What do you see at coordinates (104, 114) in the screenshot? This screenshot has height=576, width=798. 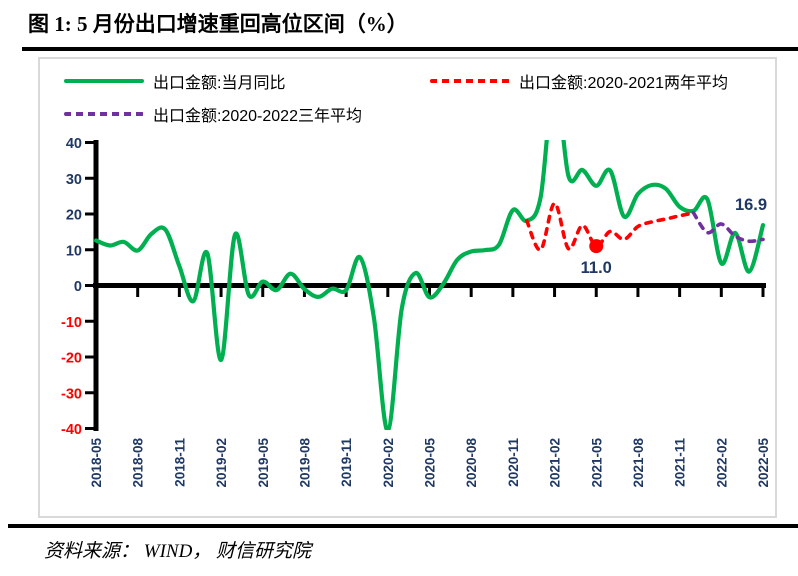 I see `legend-line-three-year-avg-icon` at bounding box center [104, 114].